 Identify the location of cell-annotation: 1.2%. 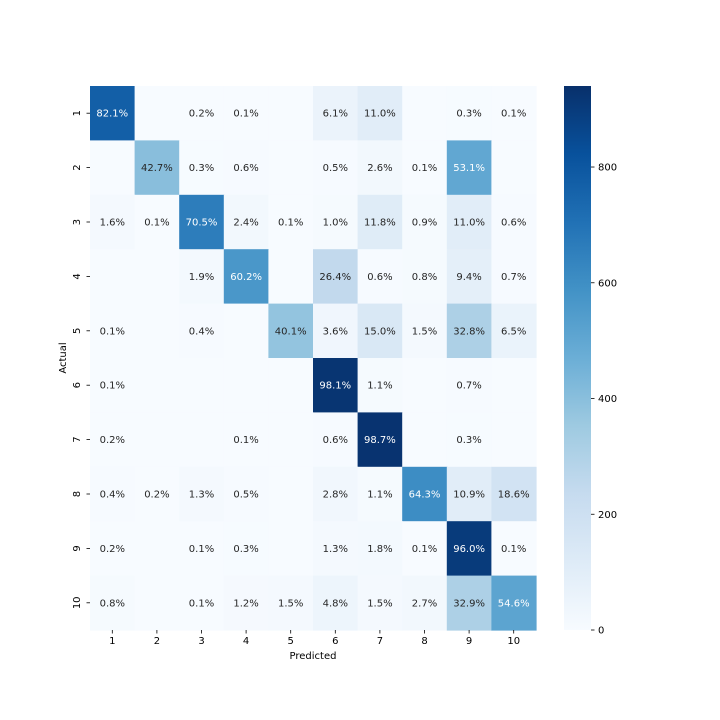
(245, 603).